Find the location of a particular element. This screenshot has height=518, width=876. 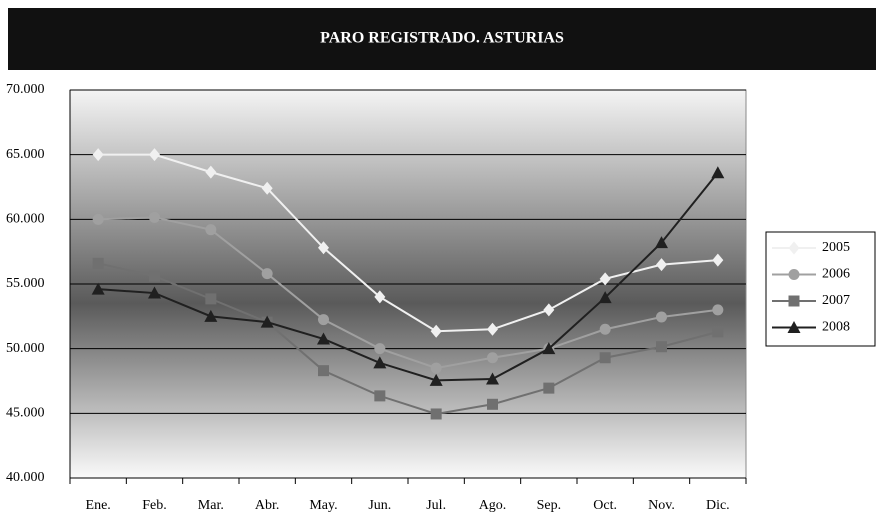

x-tick-label: Oct. is located at coordinates (605, 505).